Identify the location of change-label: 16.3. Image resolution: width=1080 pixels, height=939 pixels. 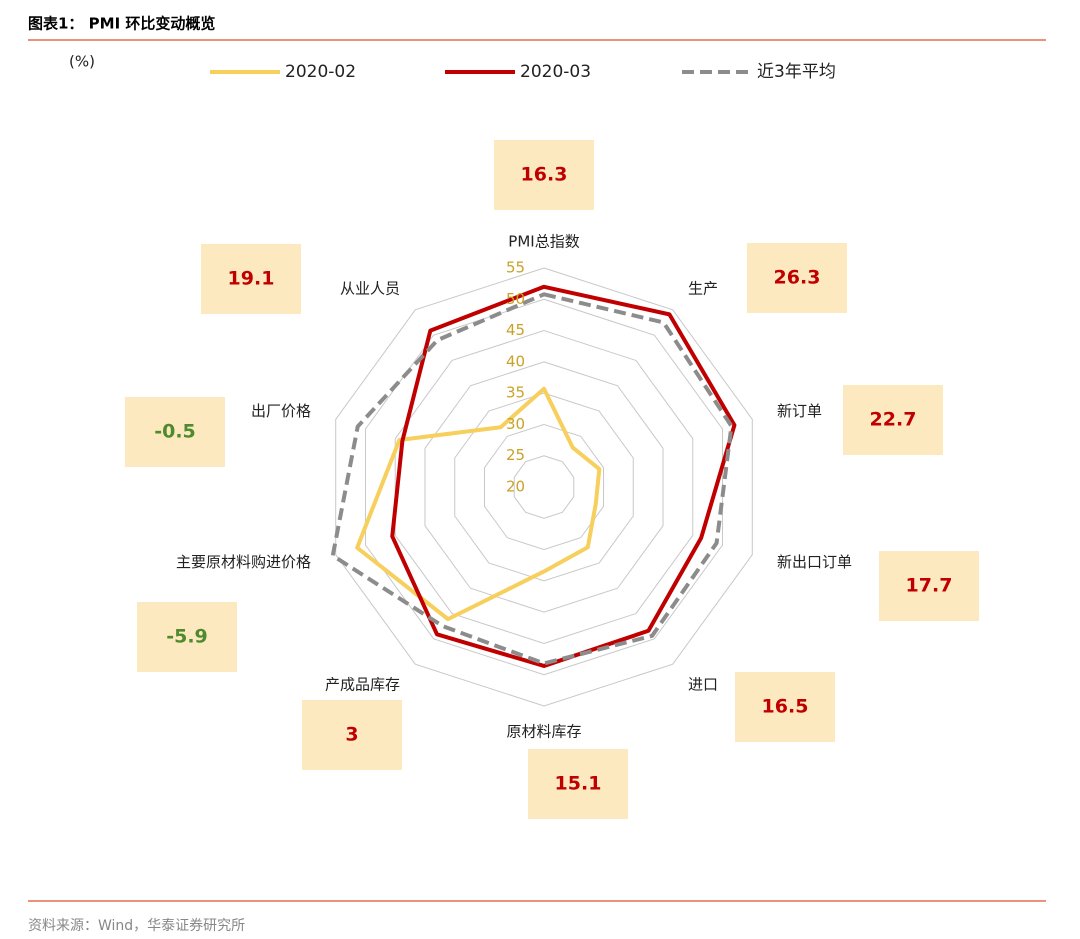
(544, 175).